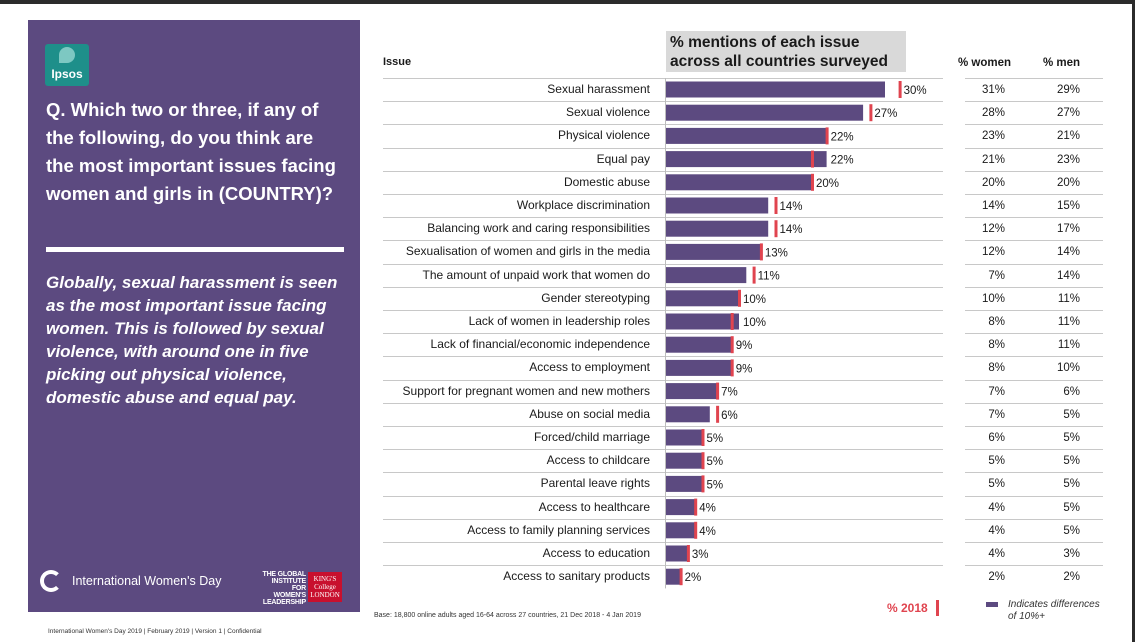  What do you see at coordinates (985, 63) in the screenshot?
I see `women-column-header: % women` at bounding box center [985, 63].